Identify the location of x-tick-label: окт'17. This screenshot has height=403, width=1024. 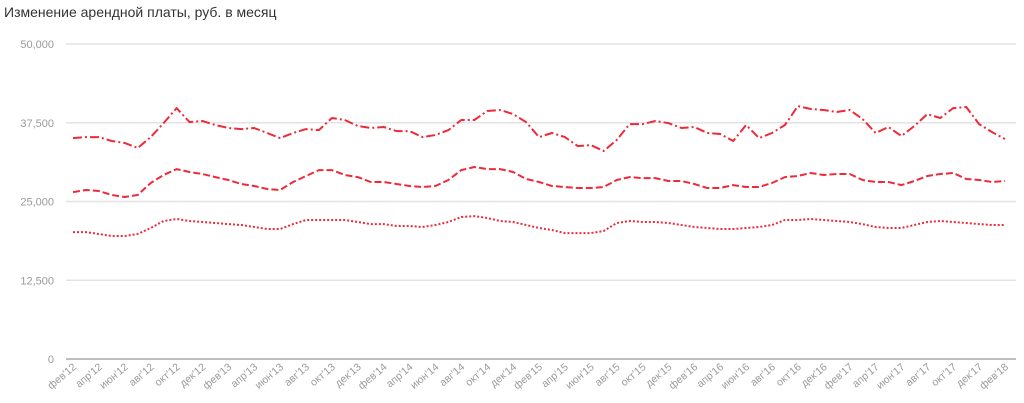
(944, 375).